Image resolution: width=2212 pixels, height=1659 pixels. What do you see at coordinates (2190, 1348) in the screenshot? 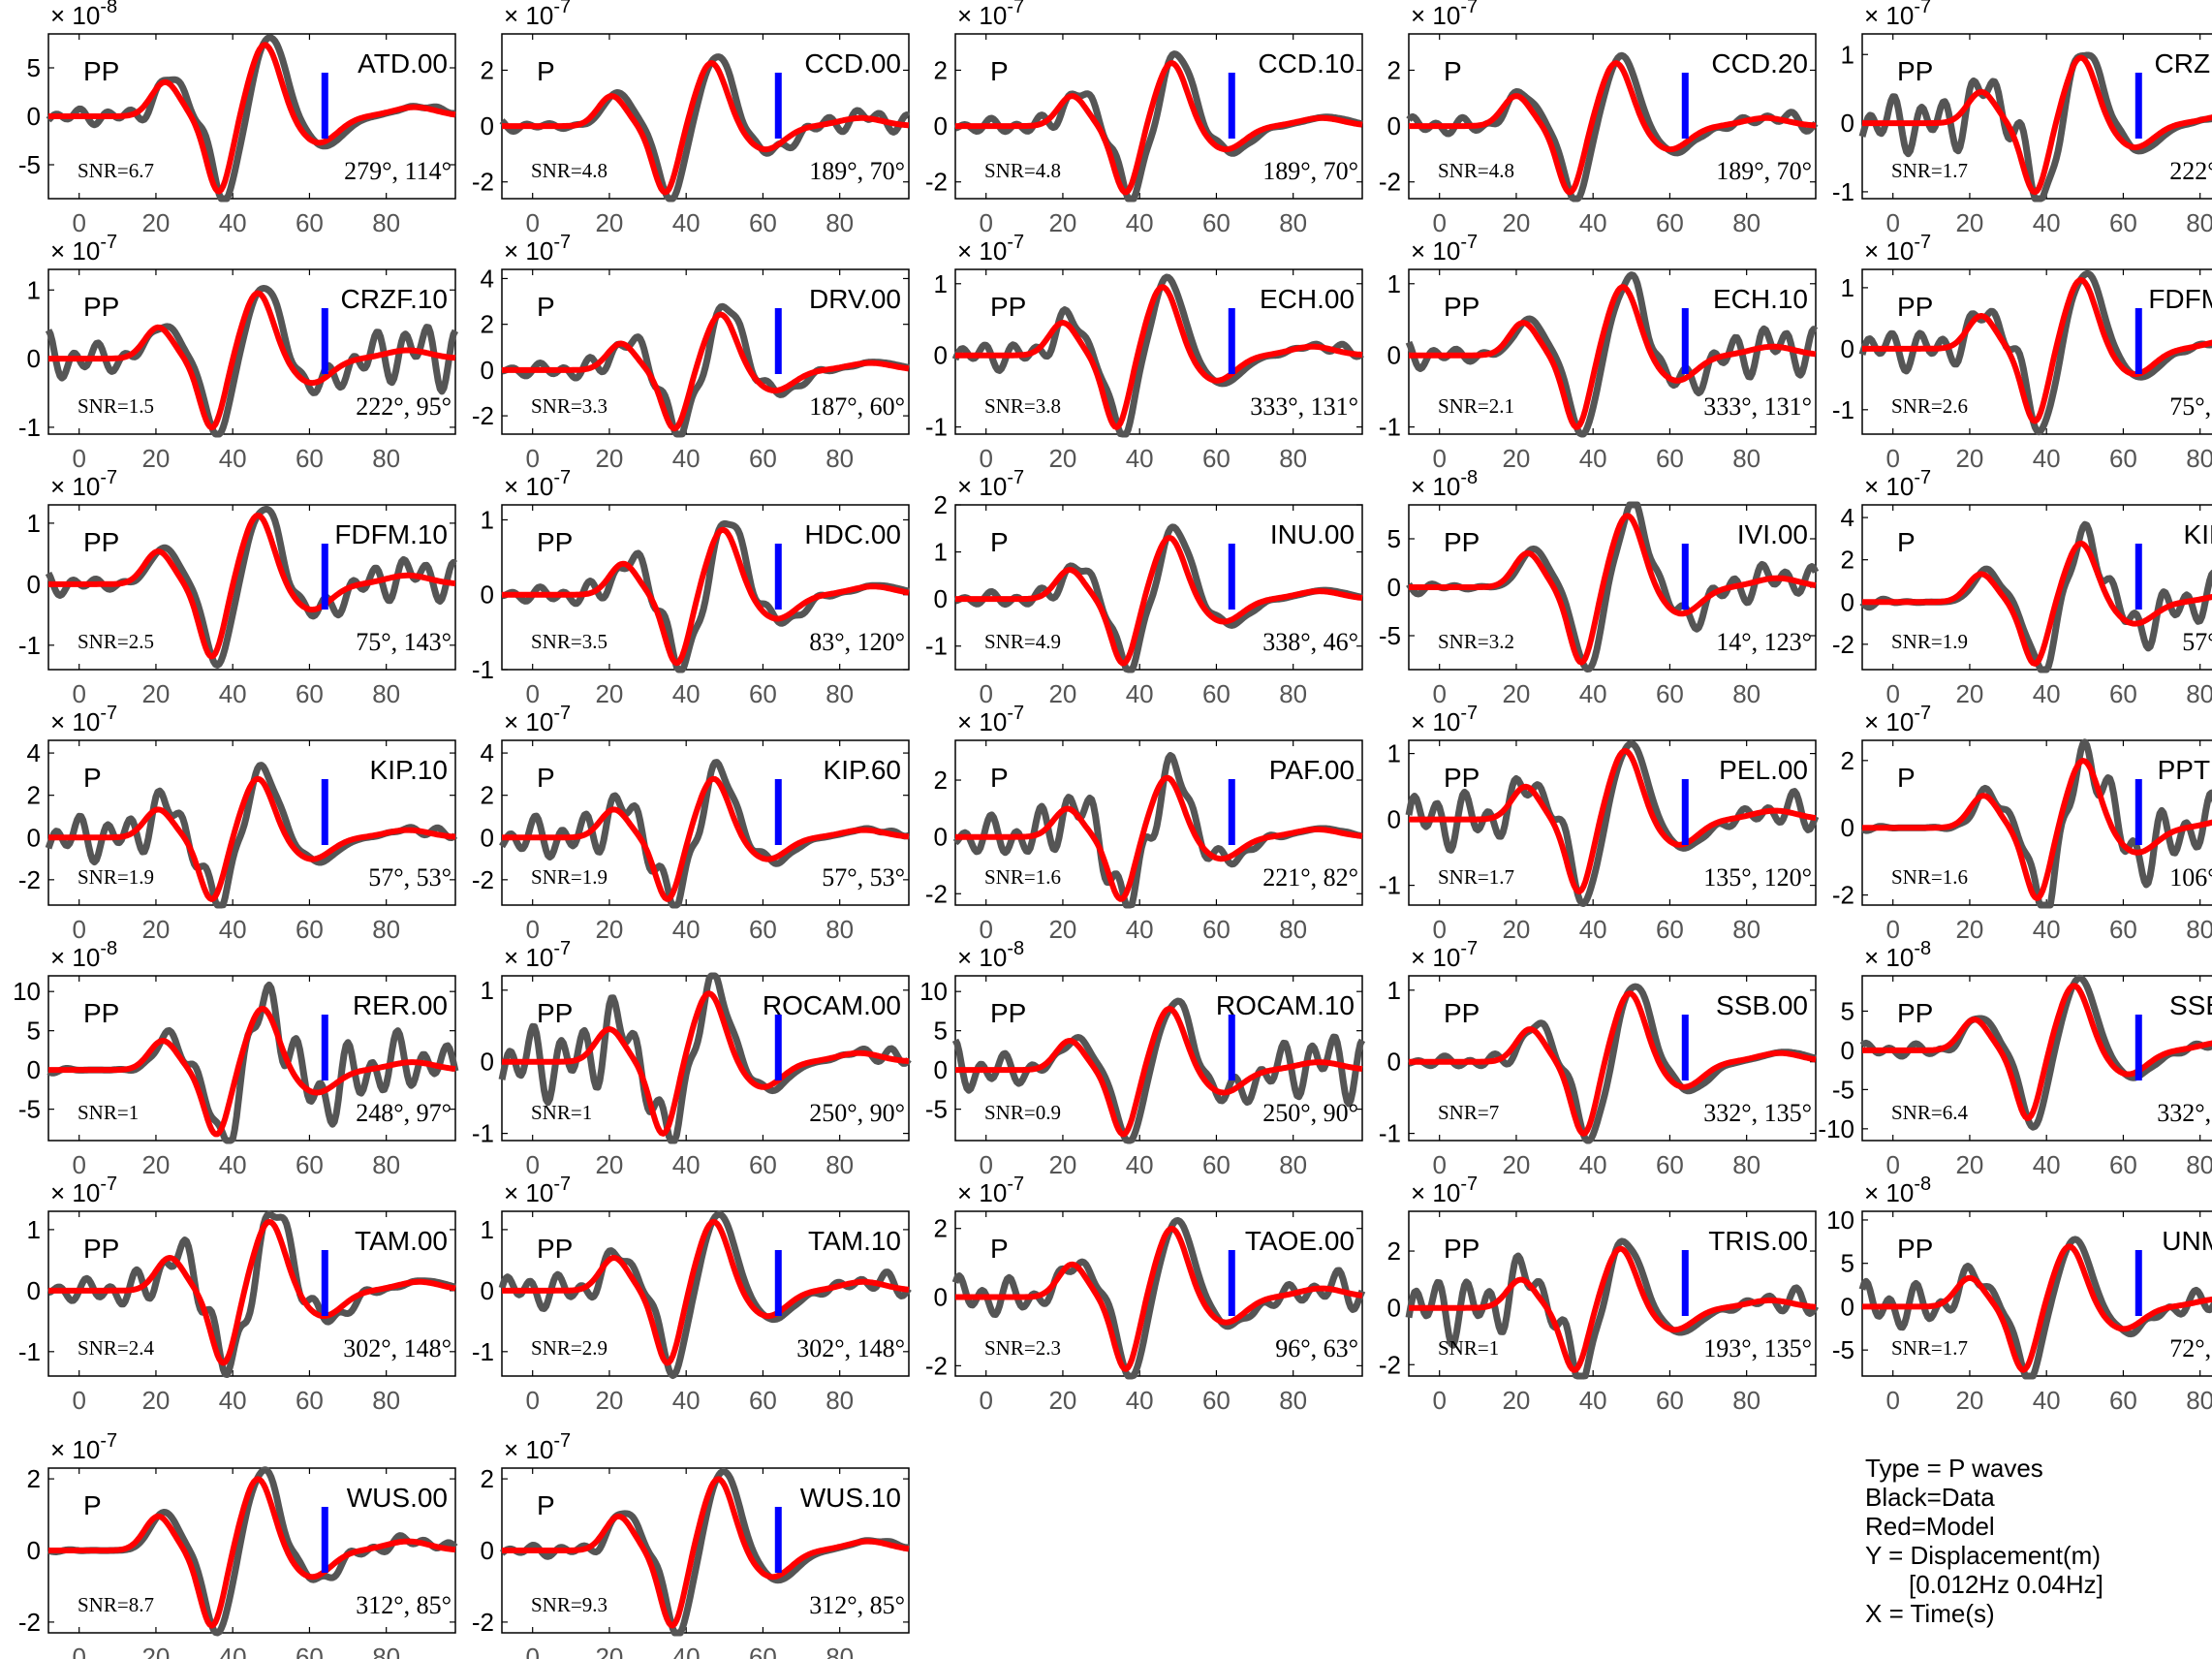
I see `angles-label: 72°, 106°` at bounding box center [2190, 1348].